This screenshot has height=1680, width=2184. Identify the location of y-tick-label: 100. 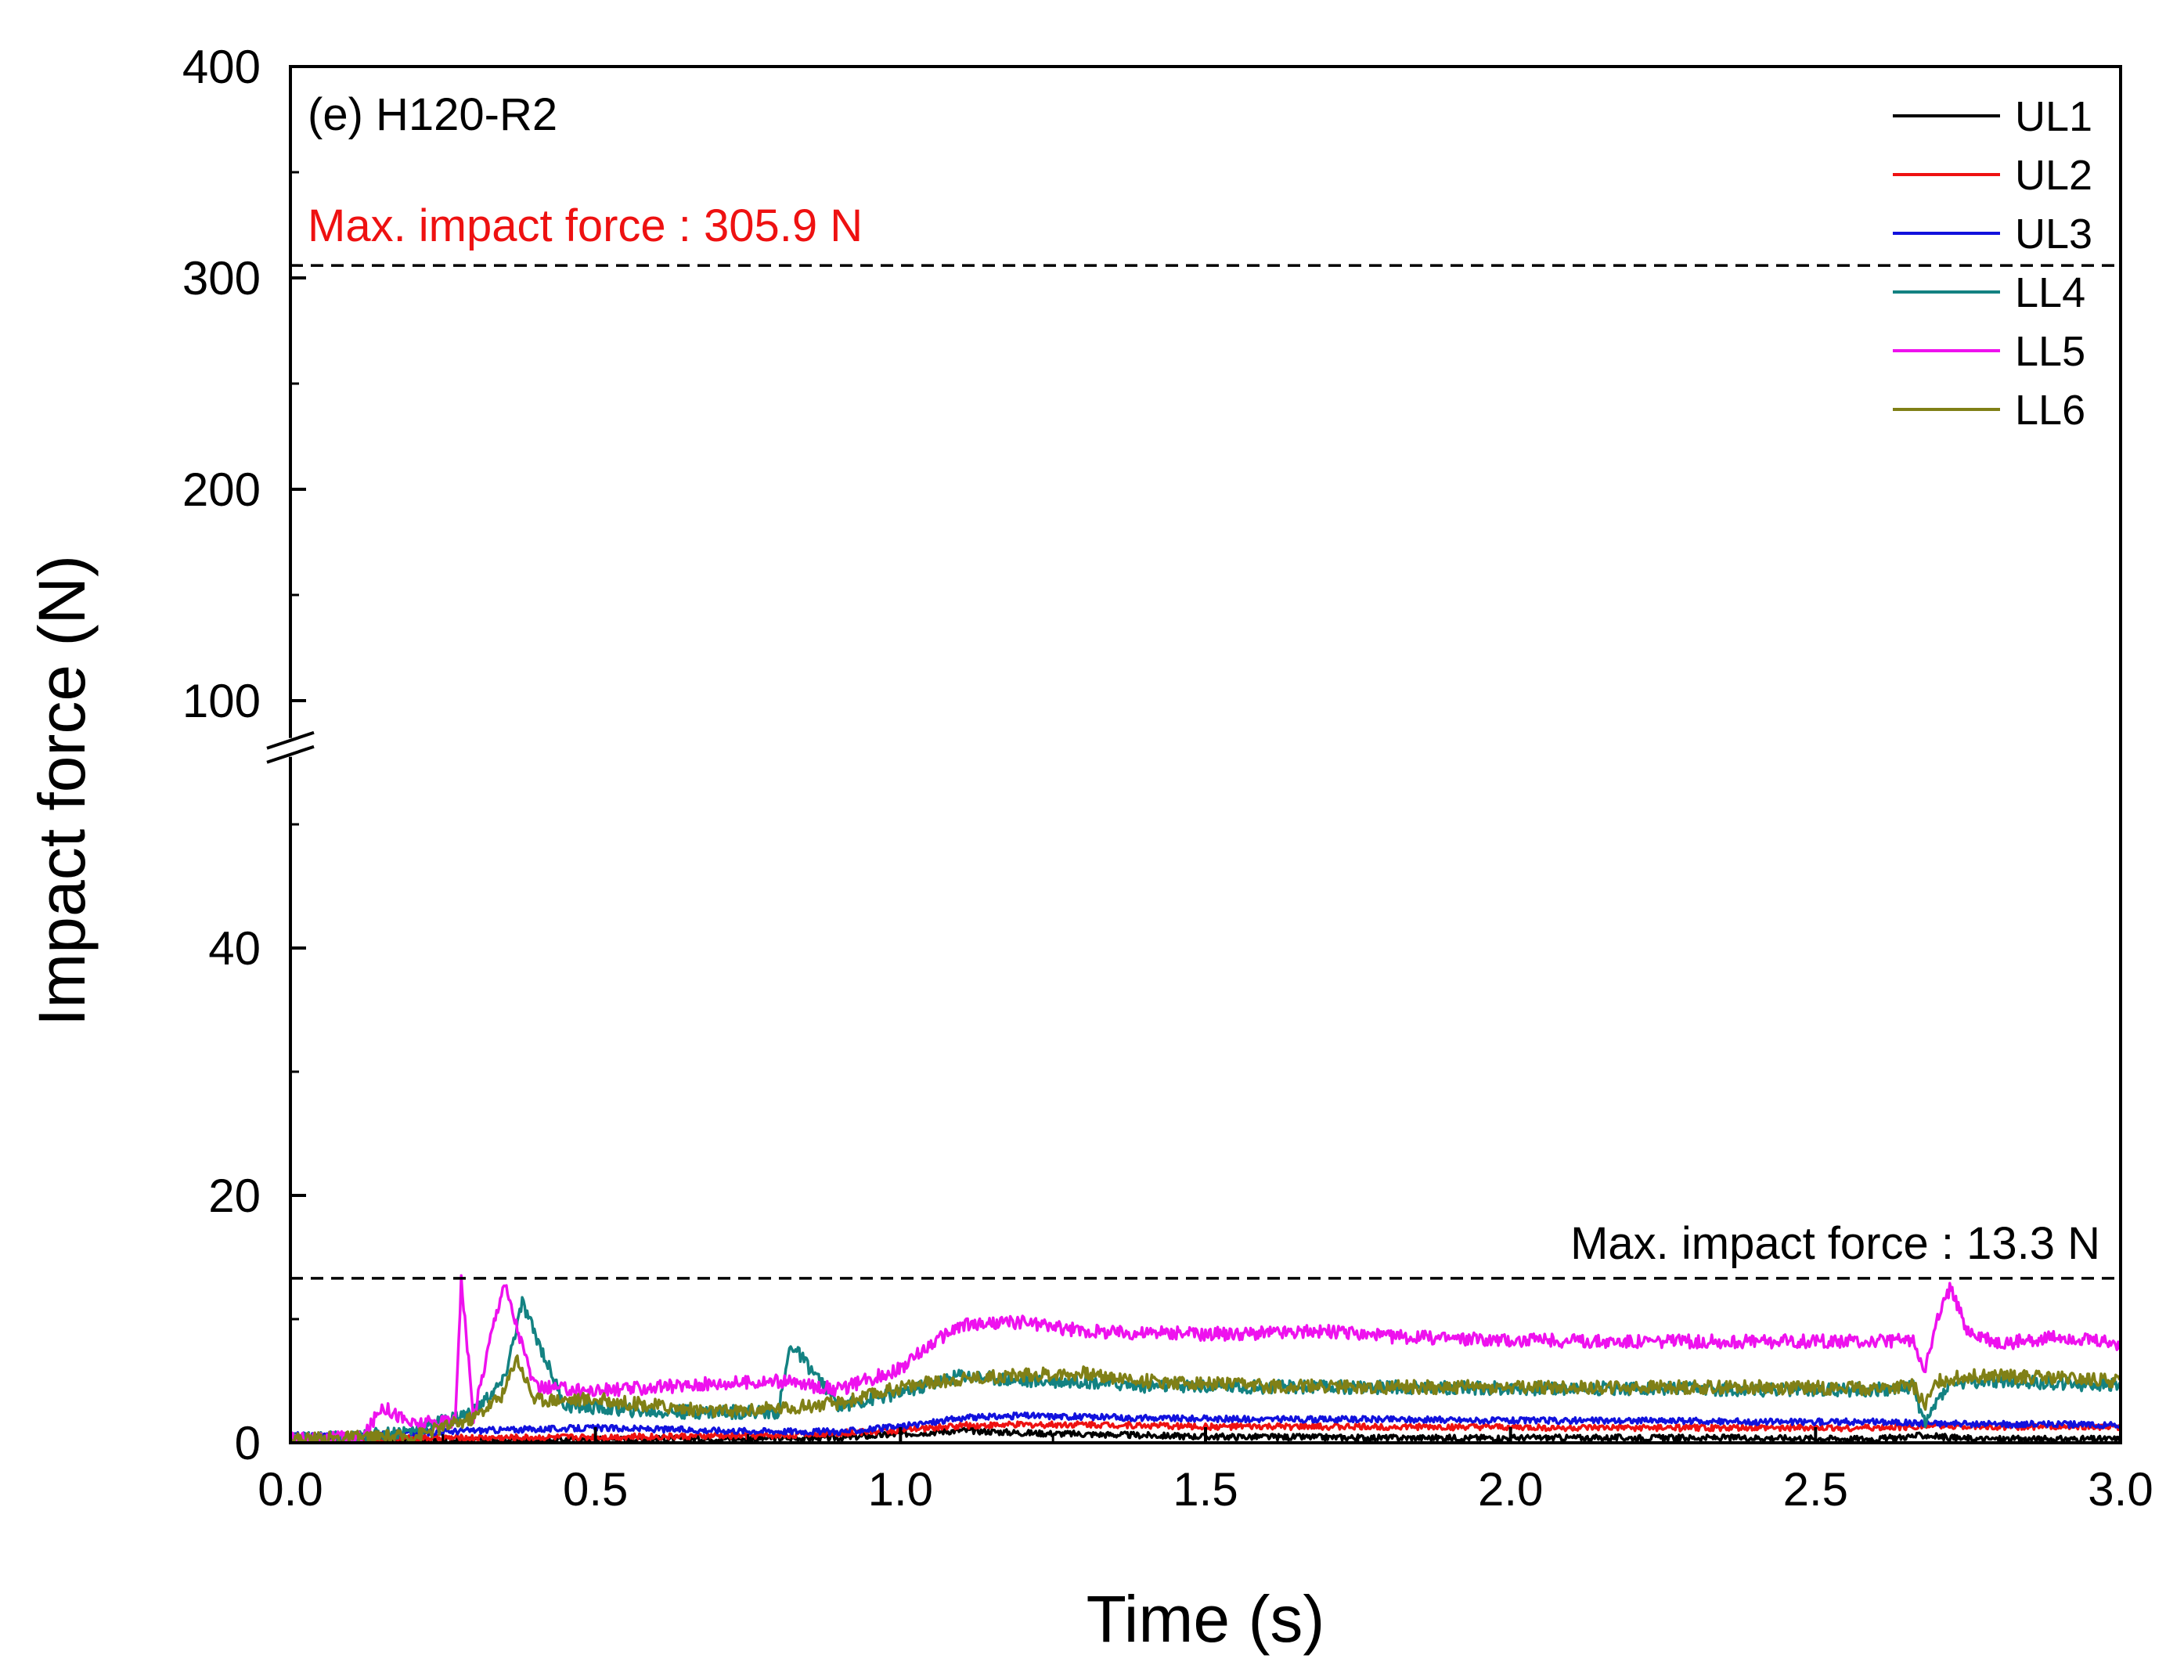
(221, 701).